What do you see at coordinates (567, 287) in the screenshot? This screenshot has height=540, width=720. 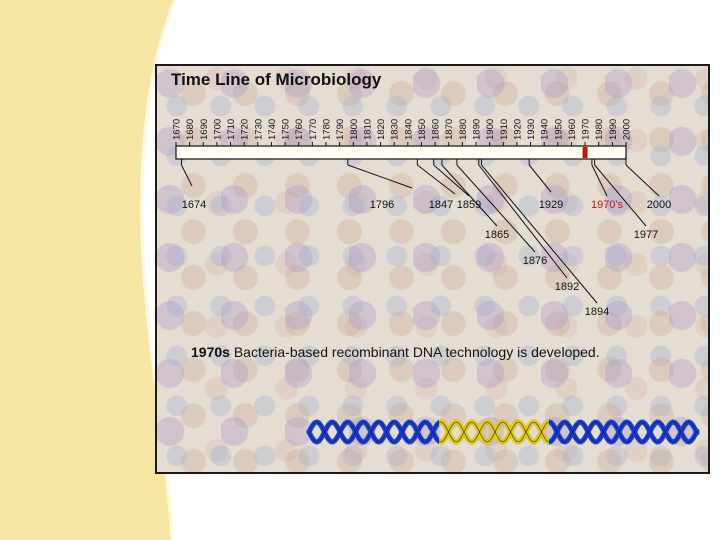 I see `event-label: 1892` at bounding box center [567, 287].